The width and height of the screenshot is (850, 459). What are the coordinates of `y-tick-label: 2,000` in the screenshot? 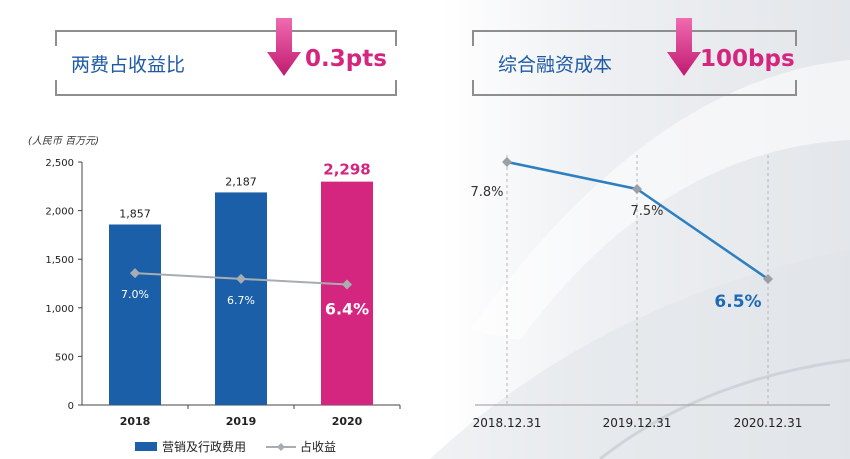 It's located at (59, 212).